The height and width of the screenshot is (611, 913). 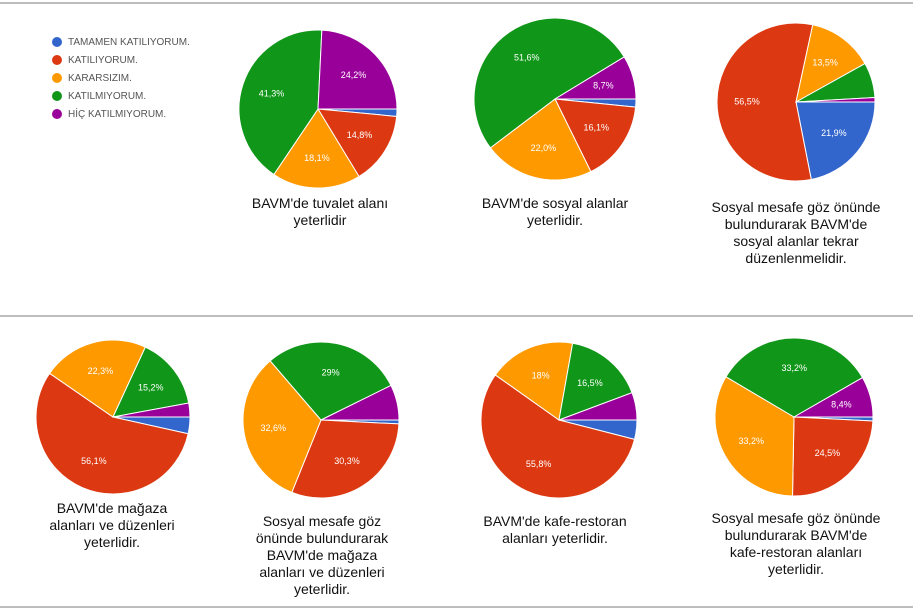 I want to click on slice-data-label: 15,2%, so click(x=151, y=388).